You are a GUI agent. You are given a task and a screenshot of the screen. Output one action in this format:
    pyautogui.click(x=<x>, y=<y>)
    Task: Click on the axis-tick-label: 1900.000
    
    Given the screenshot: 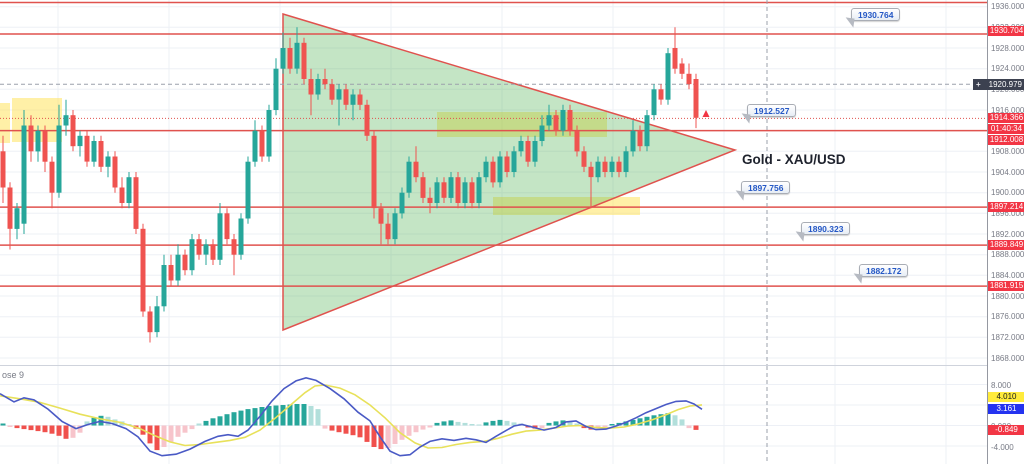 What is the action you would take?
    pyautogui.click(x=1007, y=193)
    